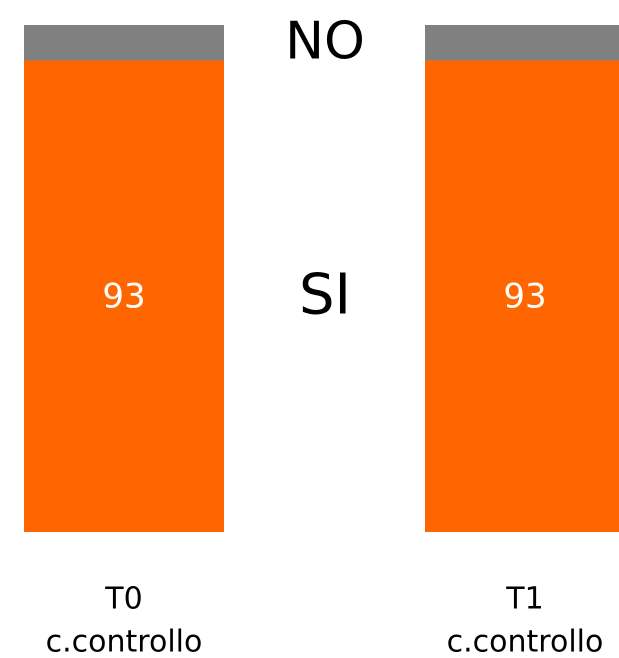  What do you see at coordinates (524, 599) in the screenshot?
I see `x-tick-label: T1` at bounding box center [524, 599].